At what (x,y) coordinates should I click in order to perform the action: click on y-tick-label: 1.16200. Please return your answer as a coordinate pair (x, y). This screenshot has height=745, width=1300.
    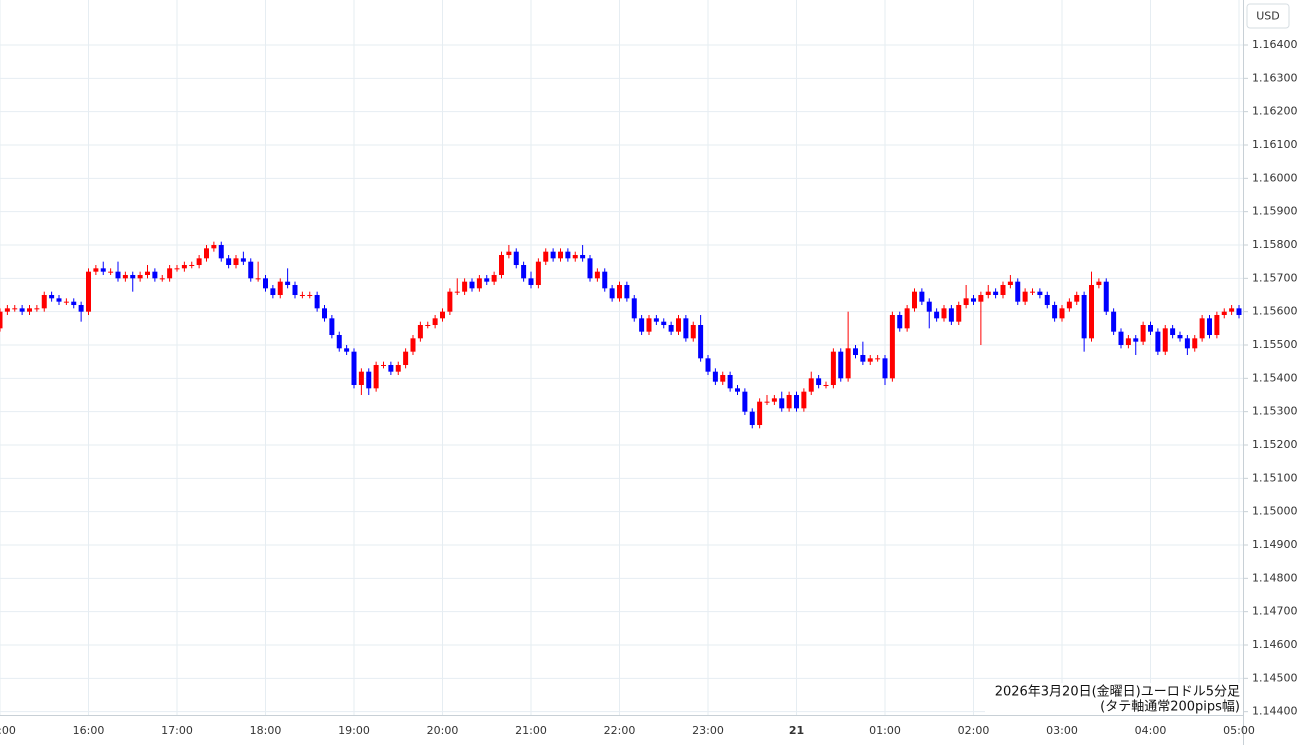
    Looking at the image, I should click on (1275, 111).